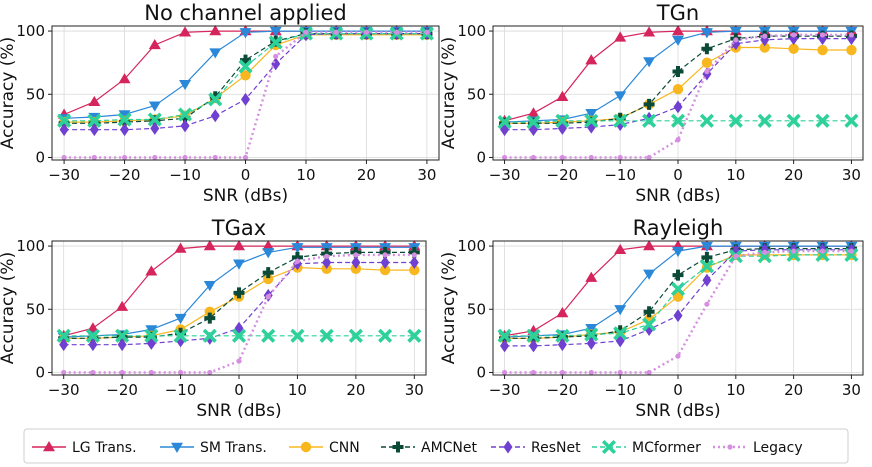  I want to click on x-tick-label: −20, so click(563, 390).